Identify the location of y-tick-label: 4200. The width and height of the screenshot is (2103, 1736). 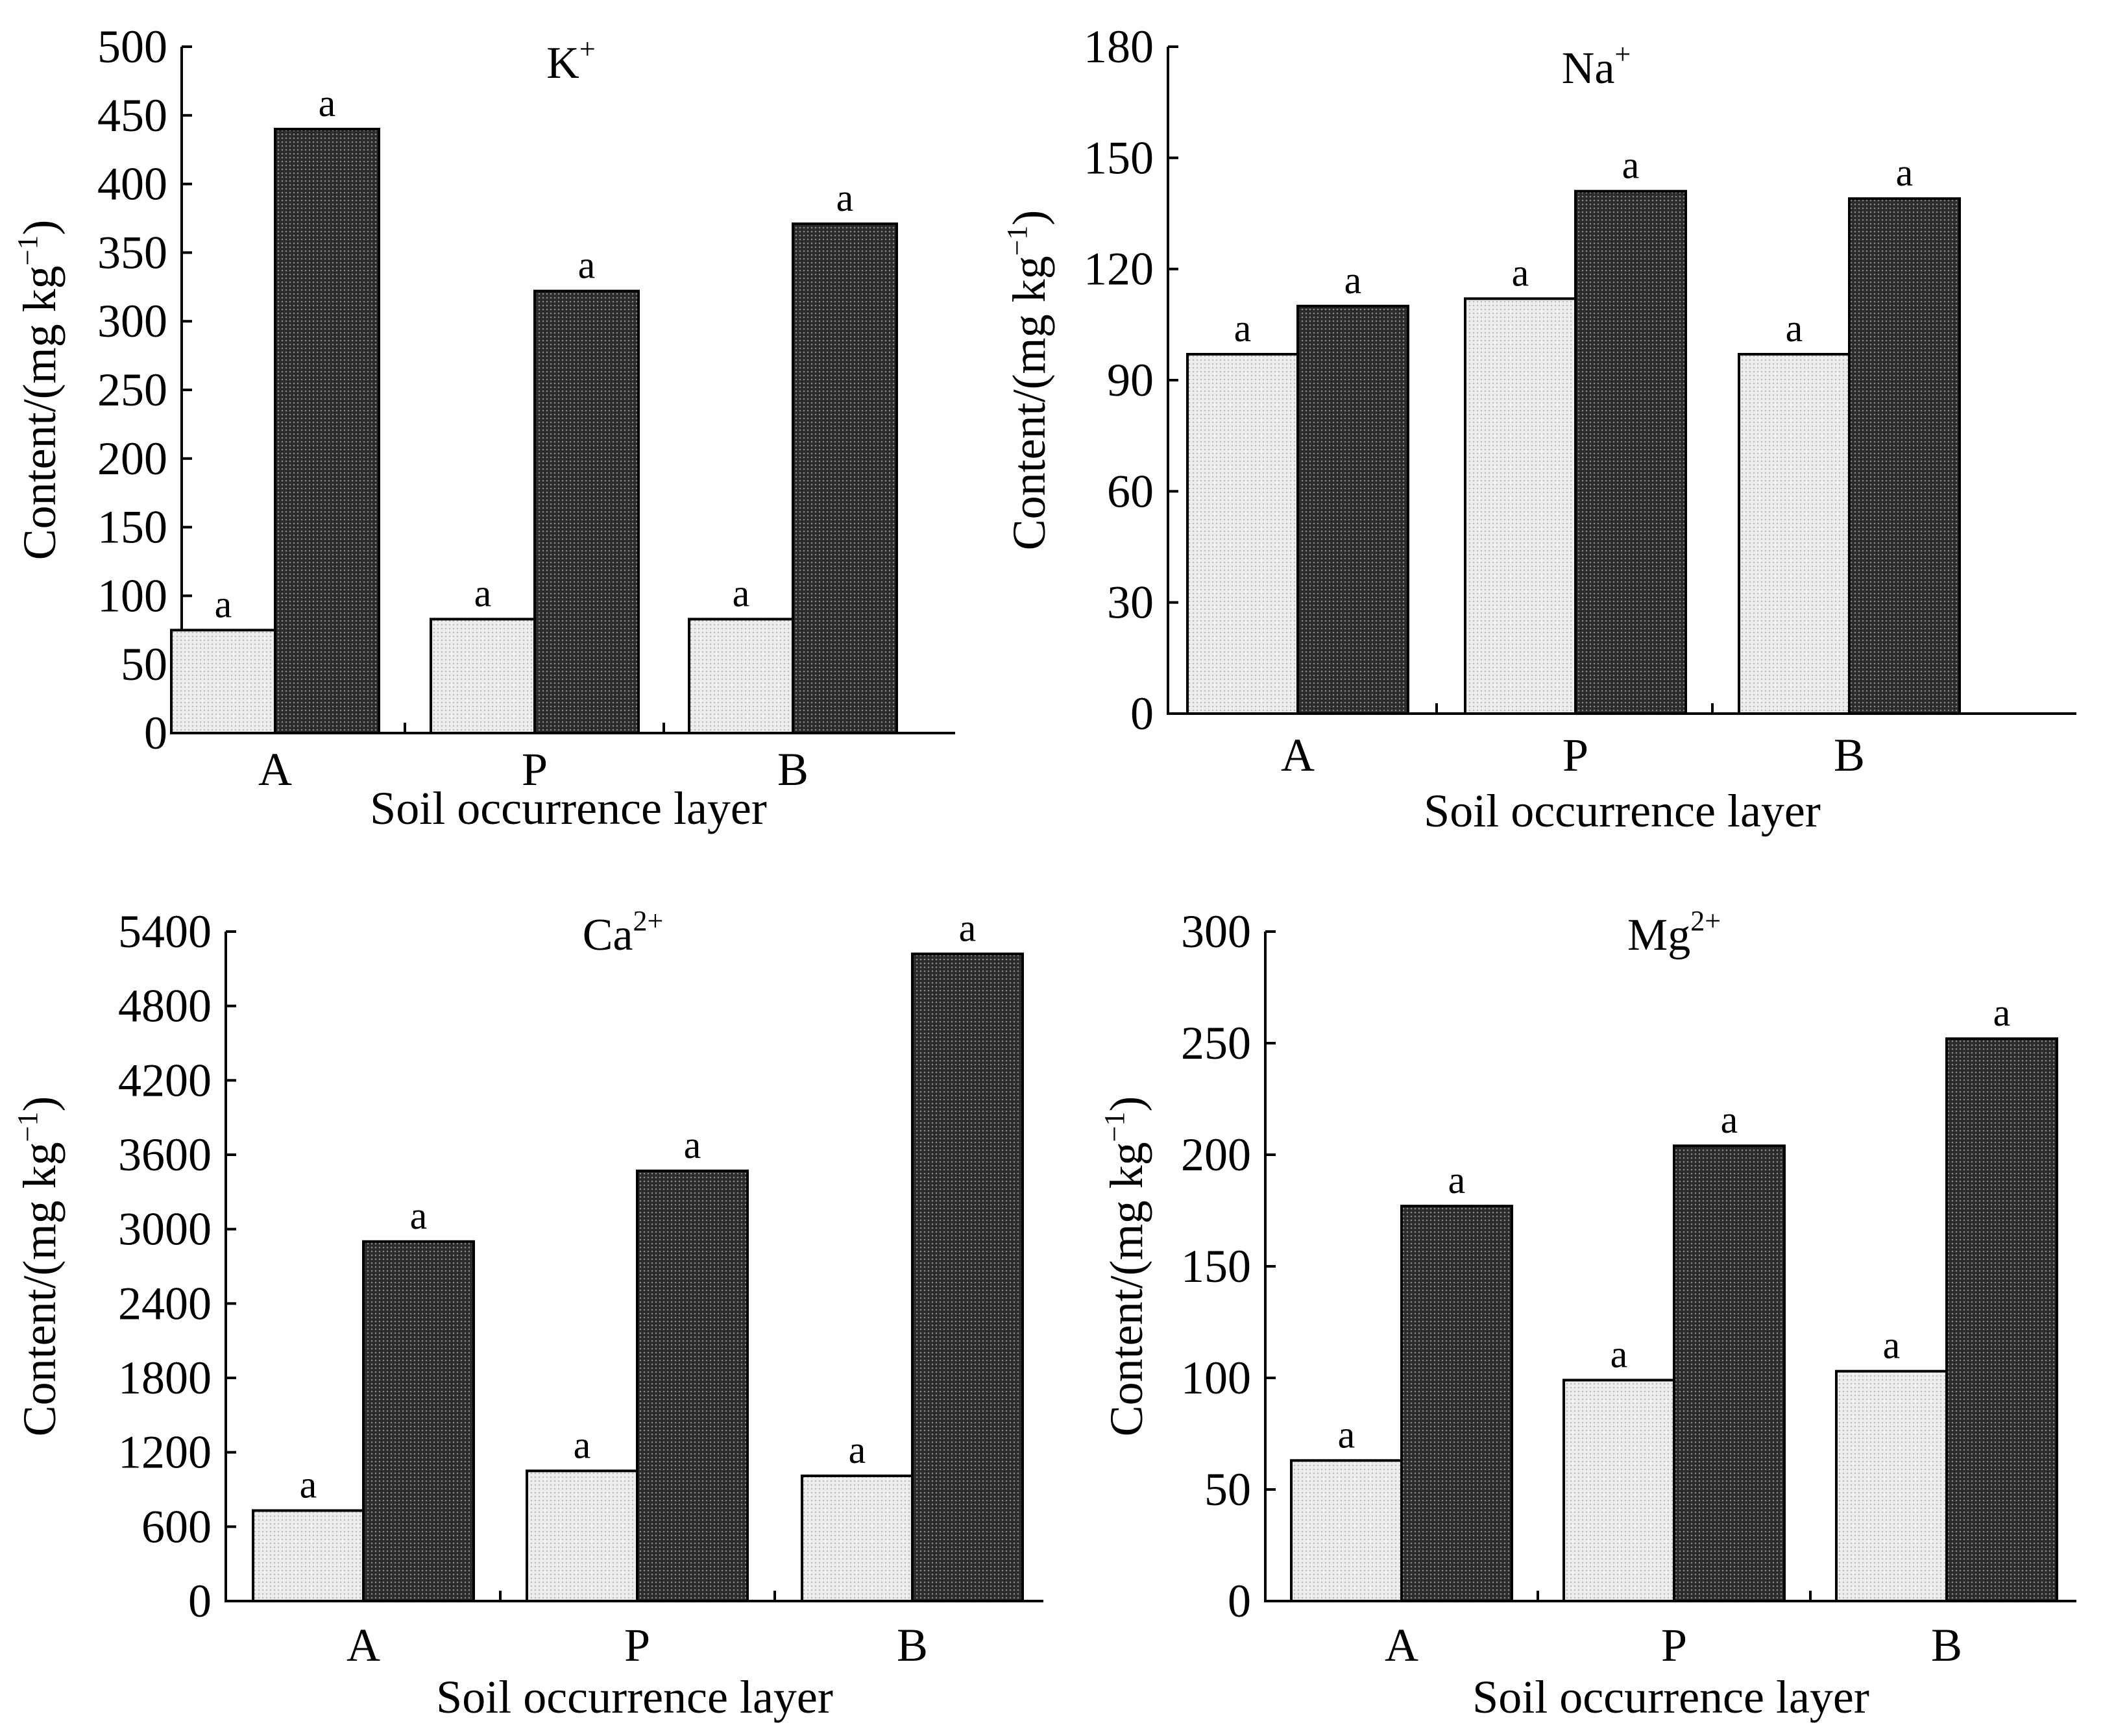
(165, 1080).